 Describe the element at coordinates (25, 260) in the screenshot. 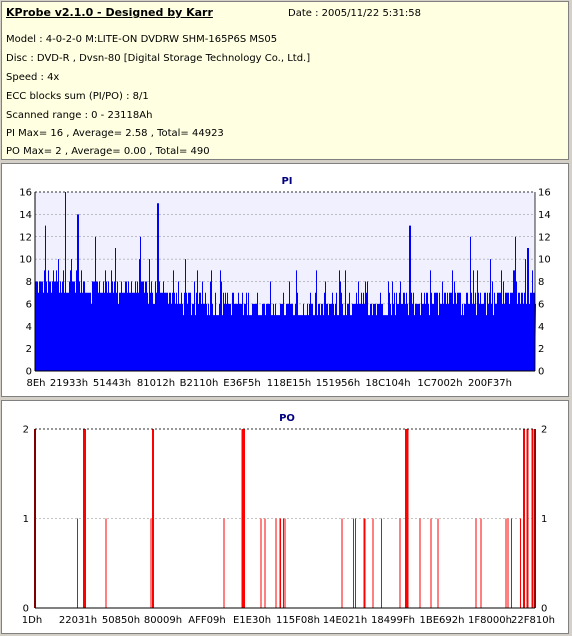

I see `pi-y-tick-left: 10` at that location.